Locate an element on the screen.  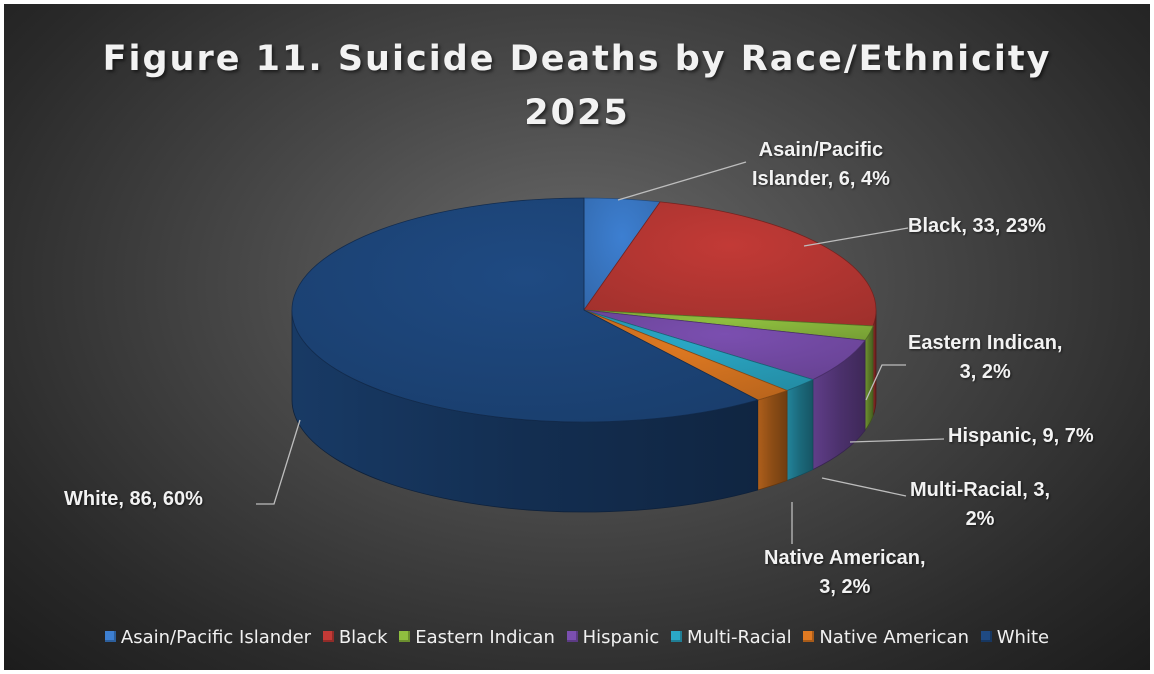
leader-line-white is located at coordinates (278, 462).